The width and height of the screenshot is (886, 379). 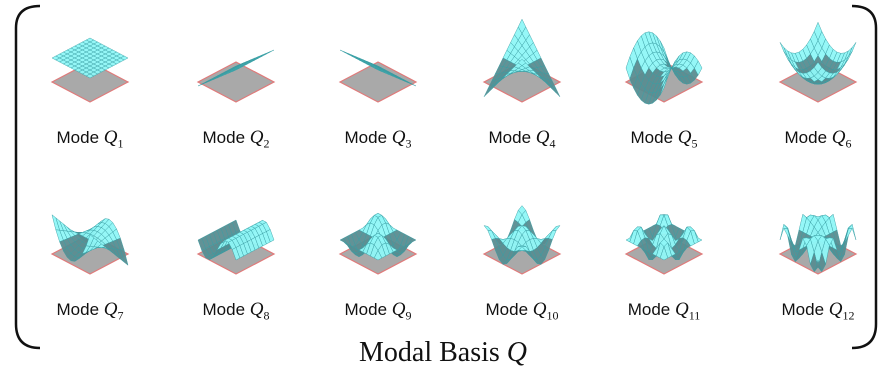 What do you see at coordinates (695, 315) in the screenshot?
I see `mode-index: 11` at bounding box center [695, 315].